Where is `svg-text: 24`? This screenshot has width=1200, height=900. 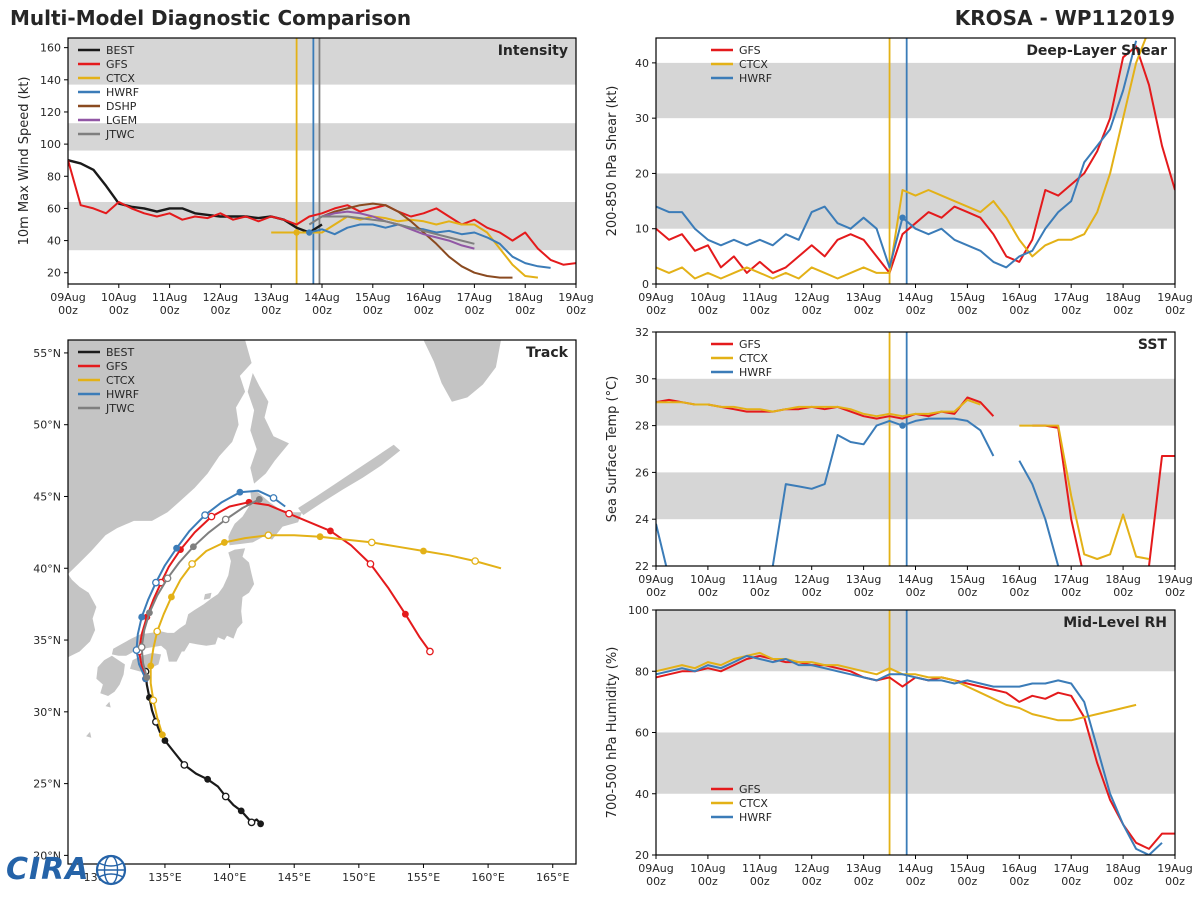 svg-text: 24 is located at coordinates (642, 519).